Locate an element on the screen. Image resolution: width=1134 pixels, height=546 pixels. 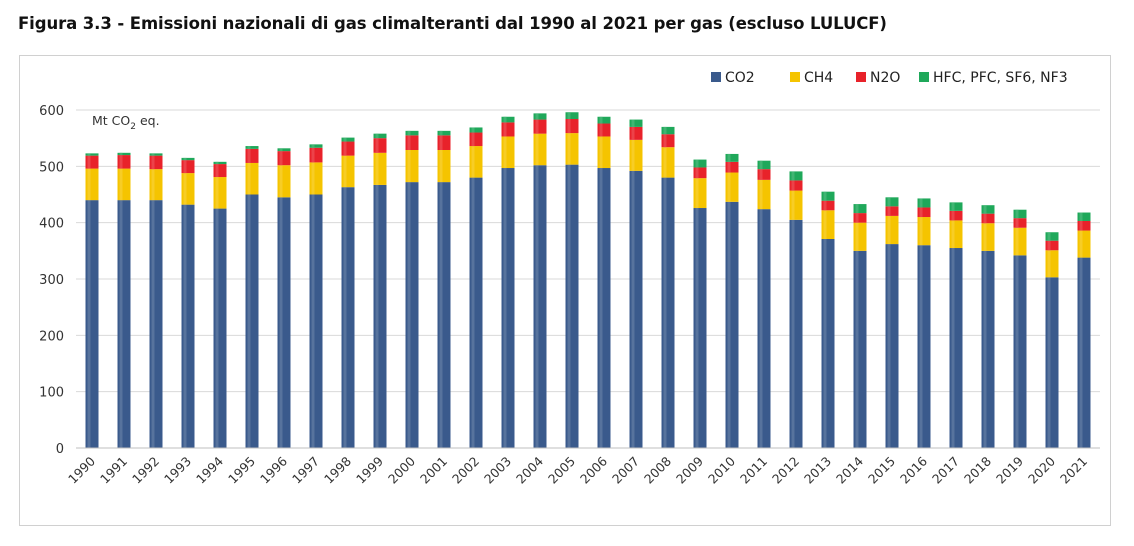
x-tick-label: 2009 is located at coordinates (689, 469).